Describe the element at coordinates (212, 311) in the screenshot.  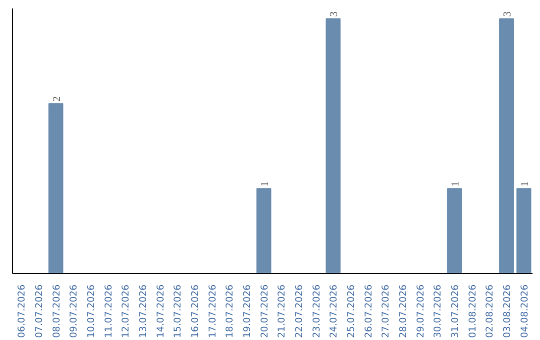
I see `x-tick-label: 17.07.2026` at that location.